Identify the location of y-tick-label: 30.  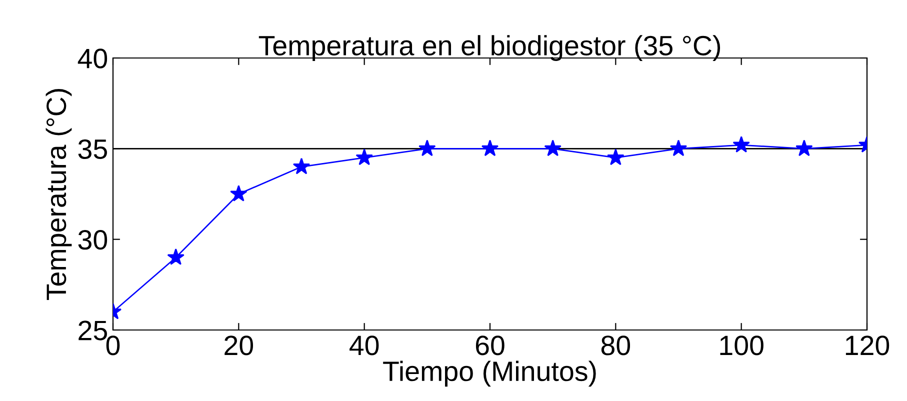
(93, 240).